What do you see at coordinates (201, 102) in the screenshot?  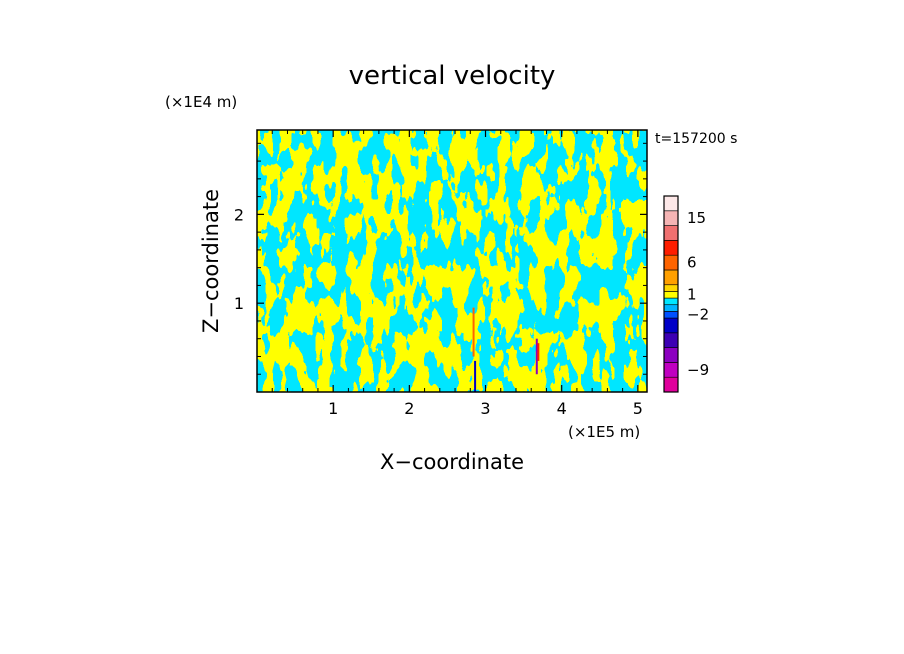 I see `y-axis-unit: (×1E4 m)` at bounding box center [201, 102].